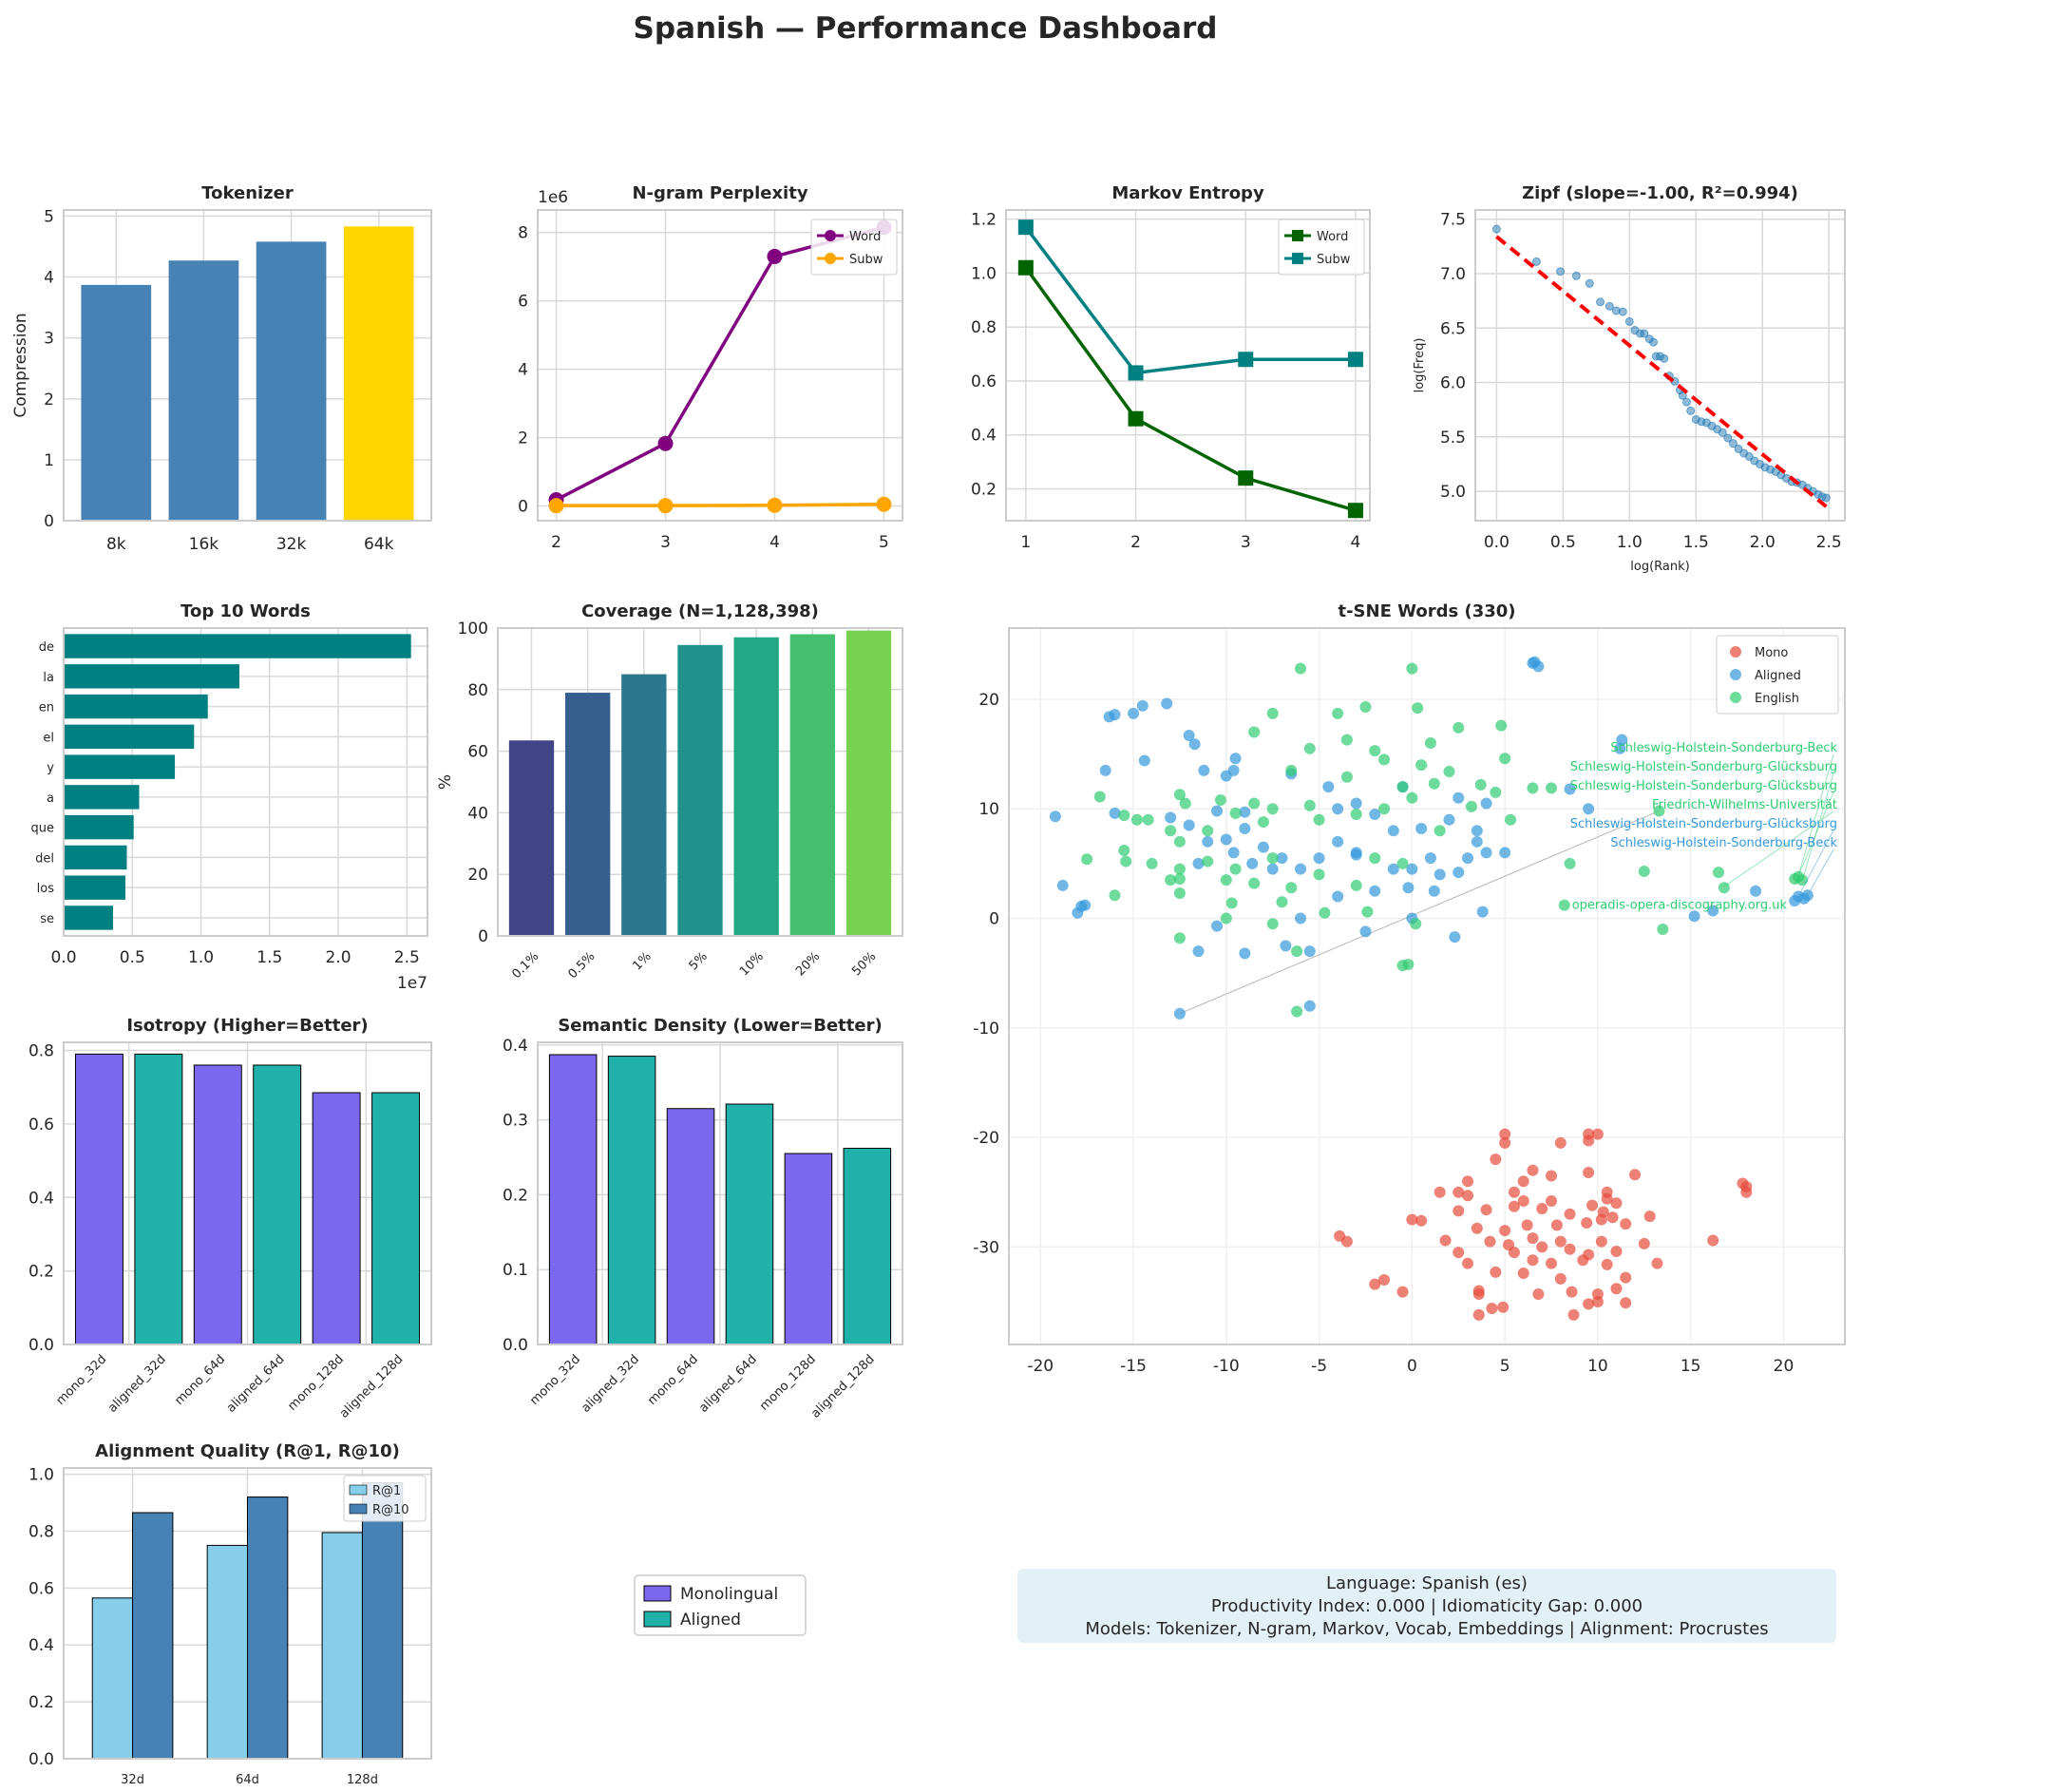  Describe the element at coordinates (41, 1646) in the screenshot. I see `y-tick-label: 0.4` at that location.